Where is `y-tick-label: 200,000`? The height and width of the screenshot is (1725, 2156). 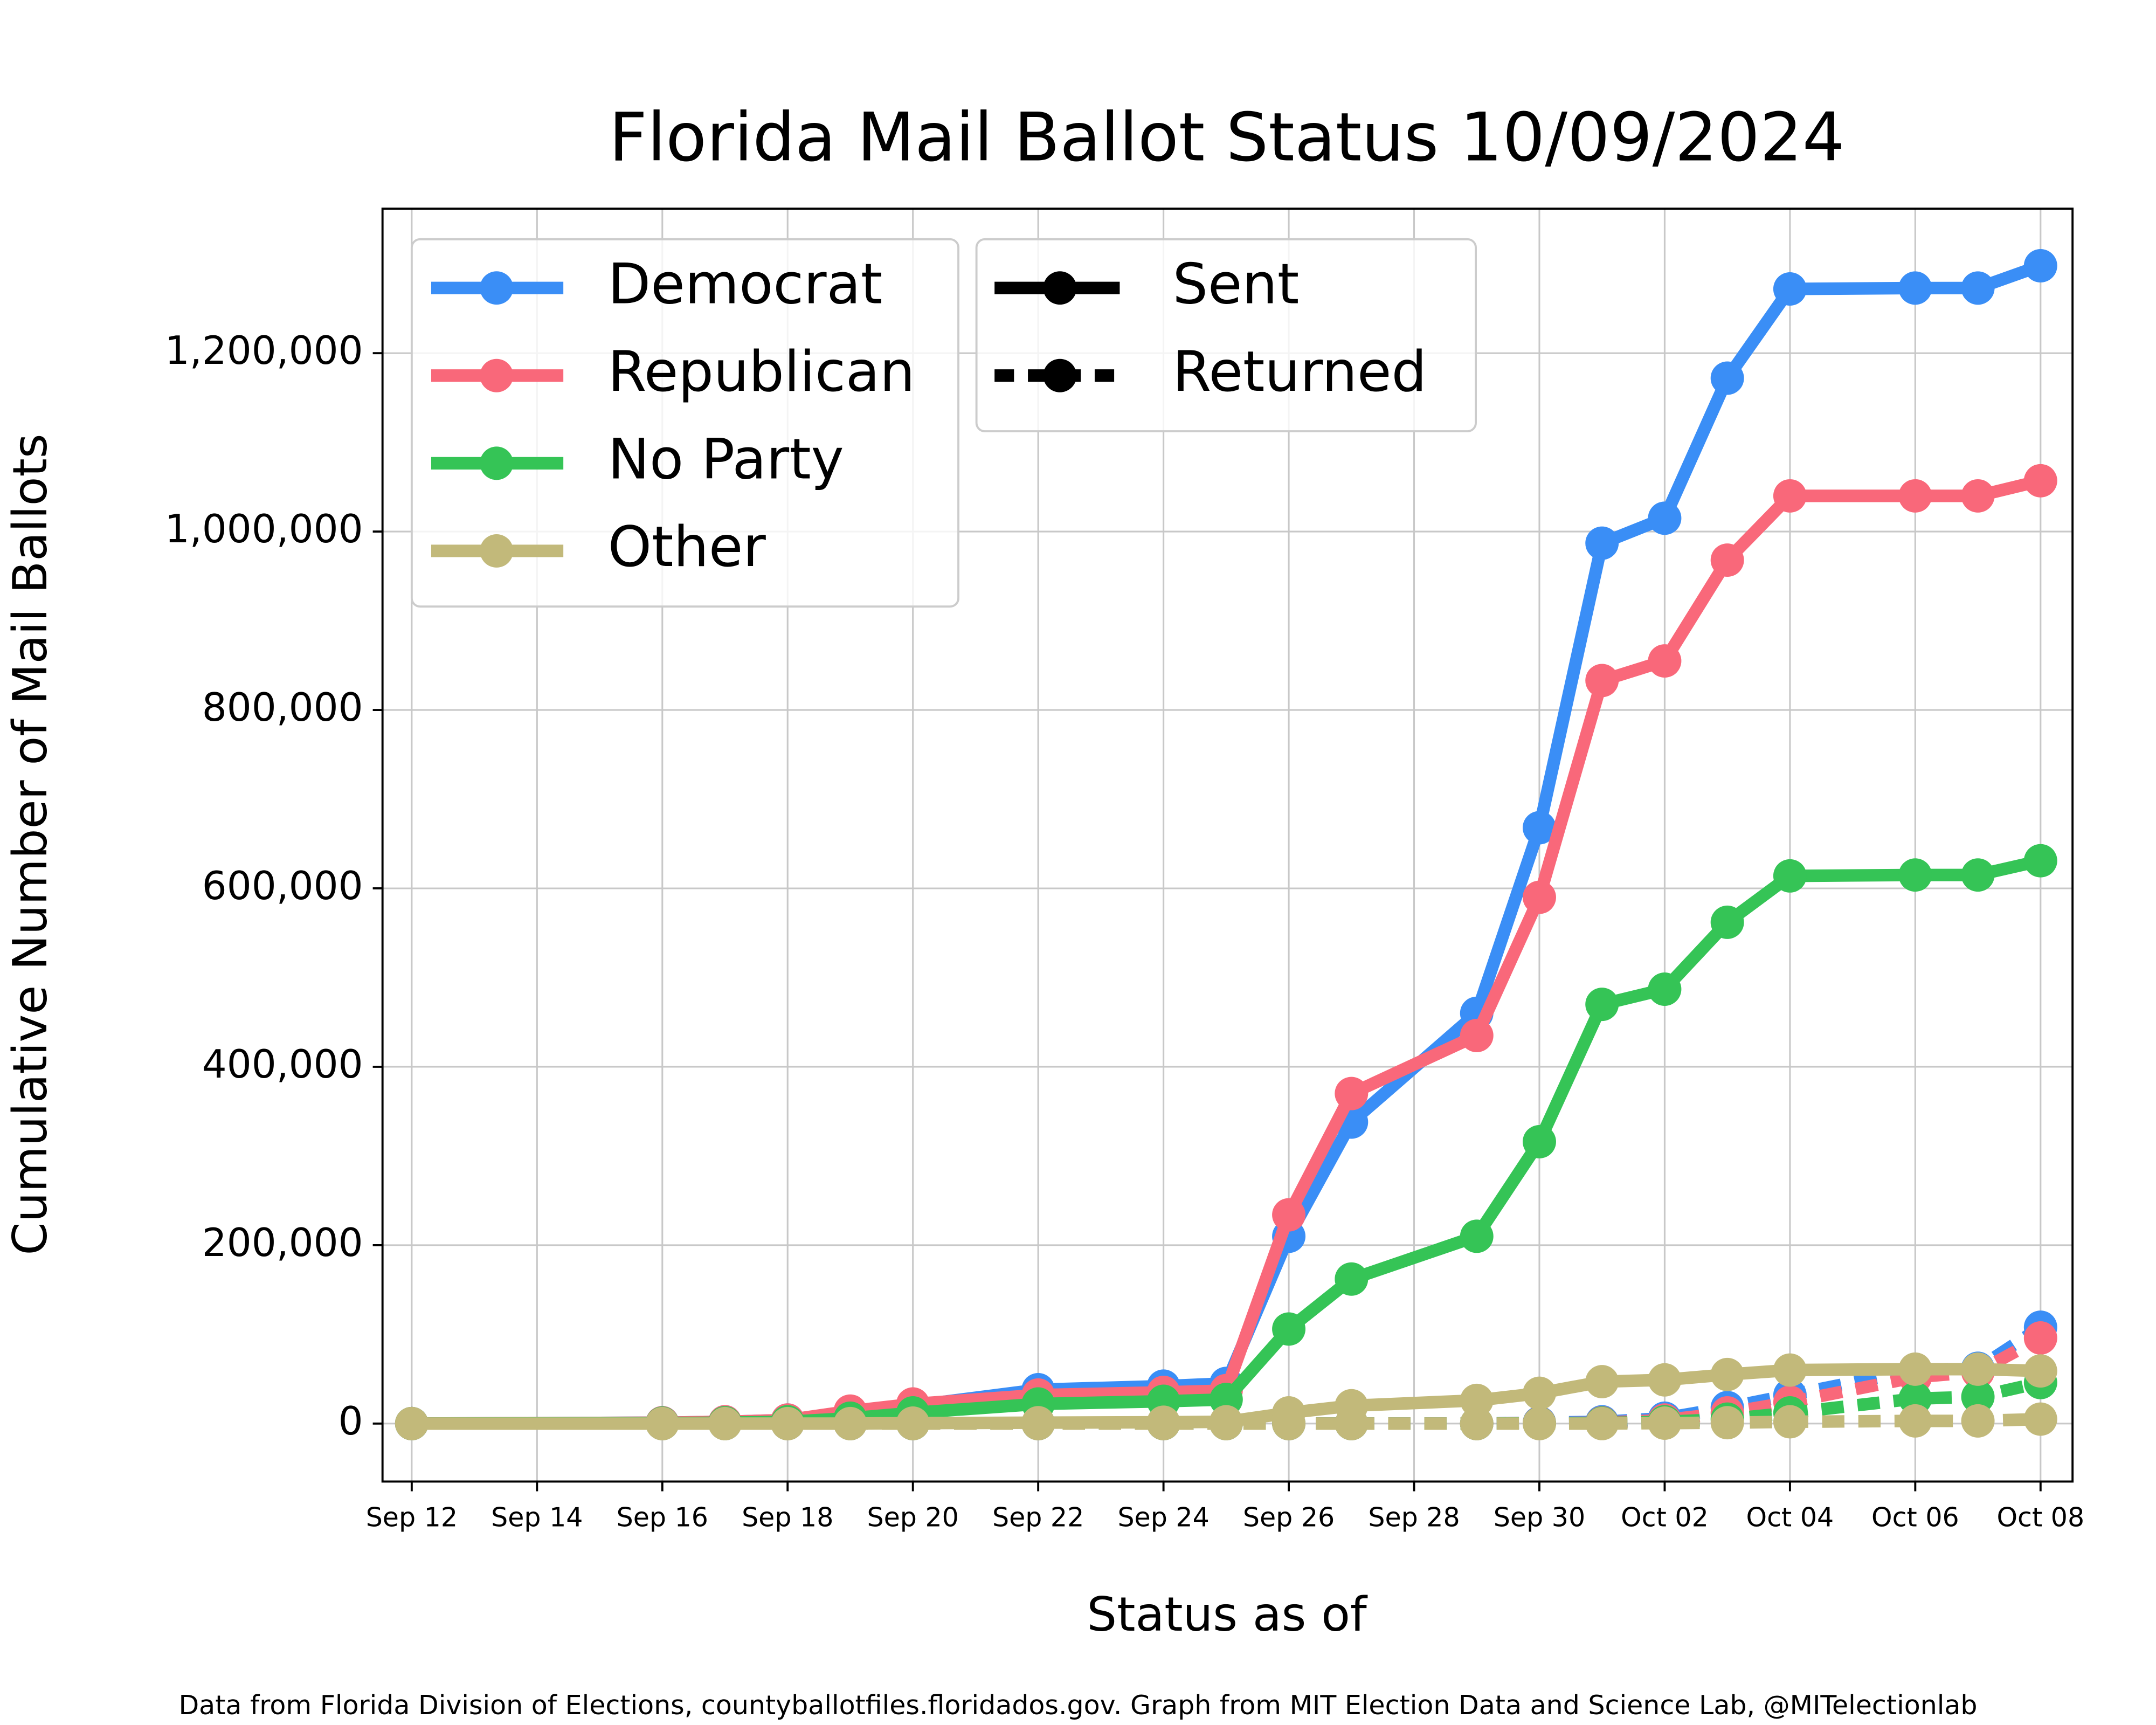 y-tick-label: 200,000 is located at coordinates (282, 1243).